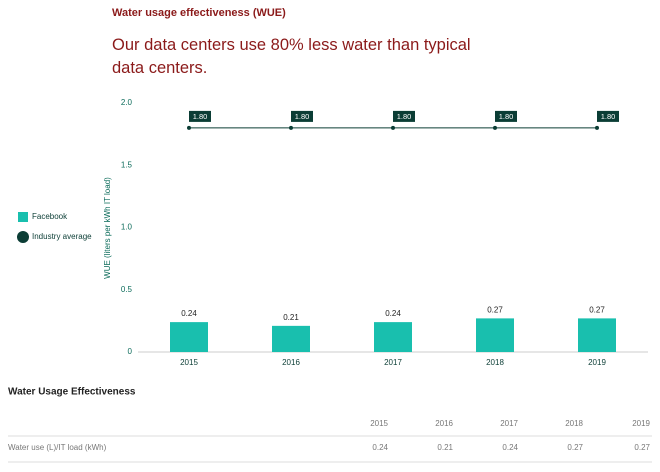 The width and height of the screenshot is (660, 472). I want to click on row-label: Water use (L)/IT load (kWh), so click(57, 447).